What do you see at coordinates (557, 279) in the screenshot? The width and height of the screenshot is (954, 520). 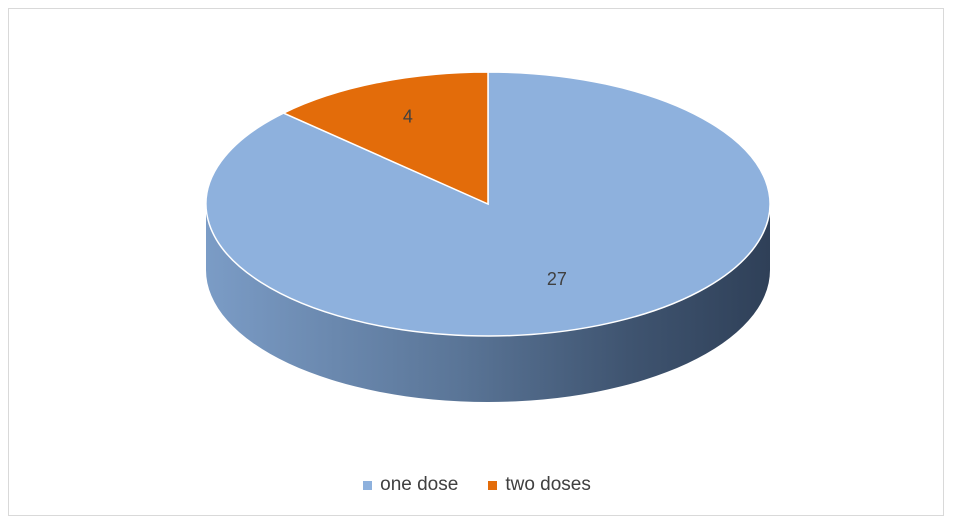 I see `data-label-one-dose: 27` at bounding box center [557, 279].